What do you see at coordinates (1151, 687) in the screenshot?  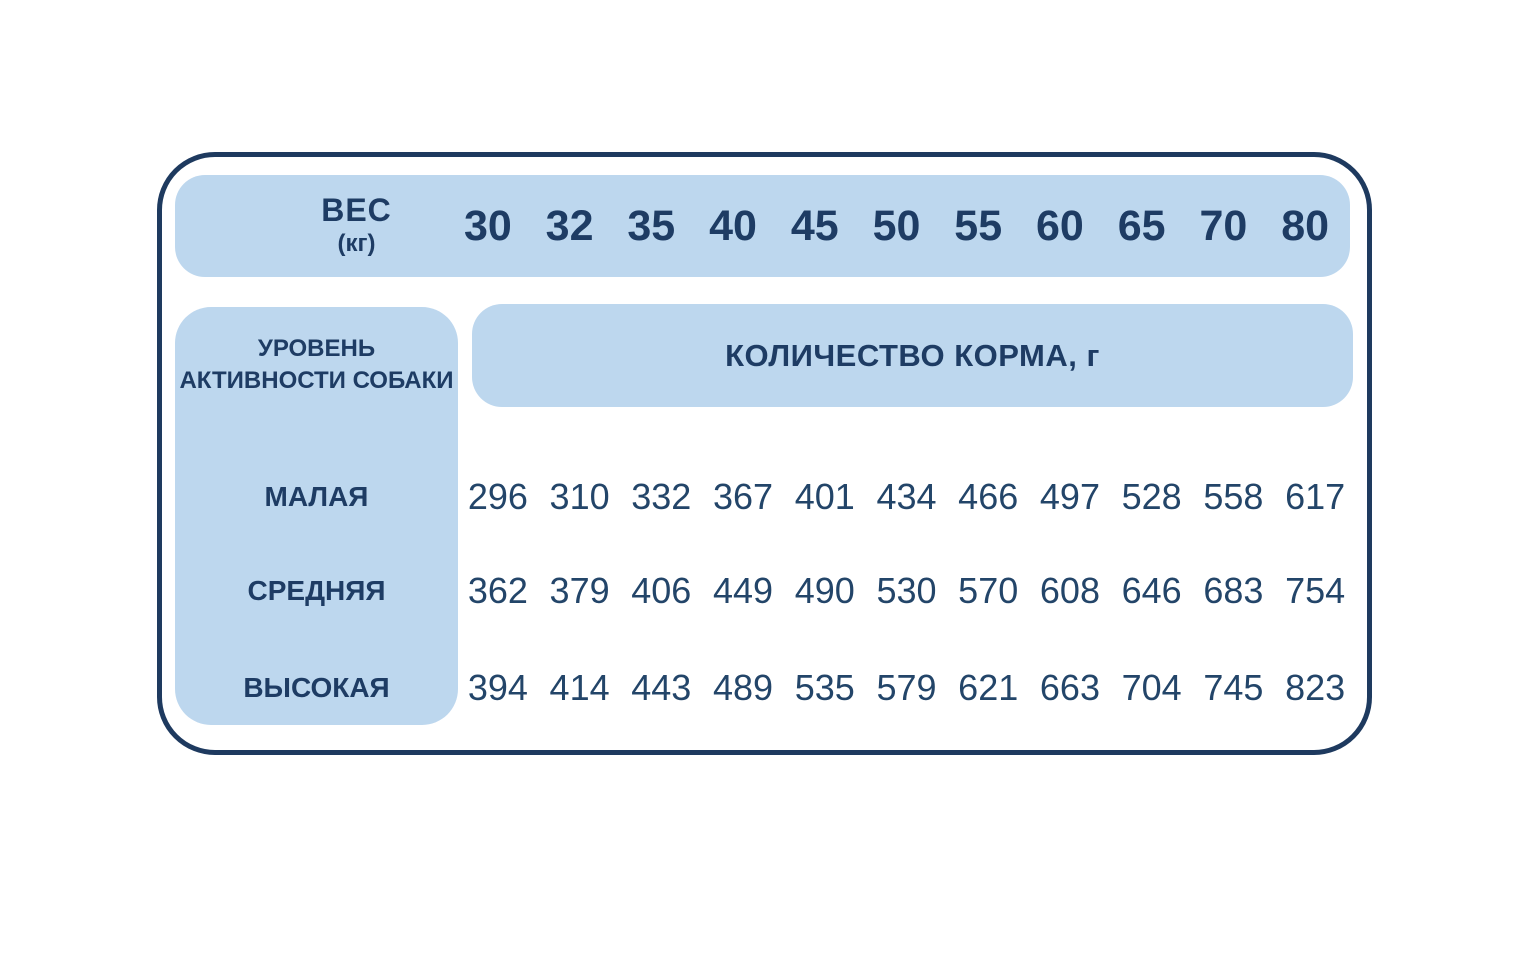 I see `table-cell: 704` at bounding box center [1151, 687].